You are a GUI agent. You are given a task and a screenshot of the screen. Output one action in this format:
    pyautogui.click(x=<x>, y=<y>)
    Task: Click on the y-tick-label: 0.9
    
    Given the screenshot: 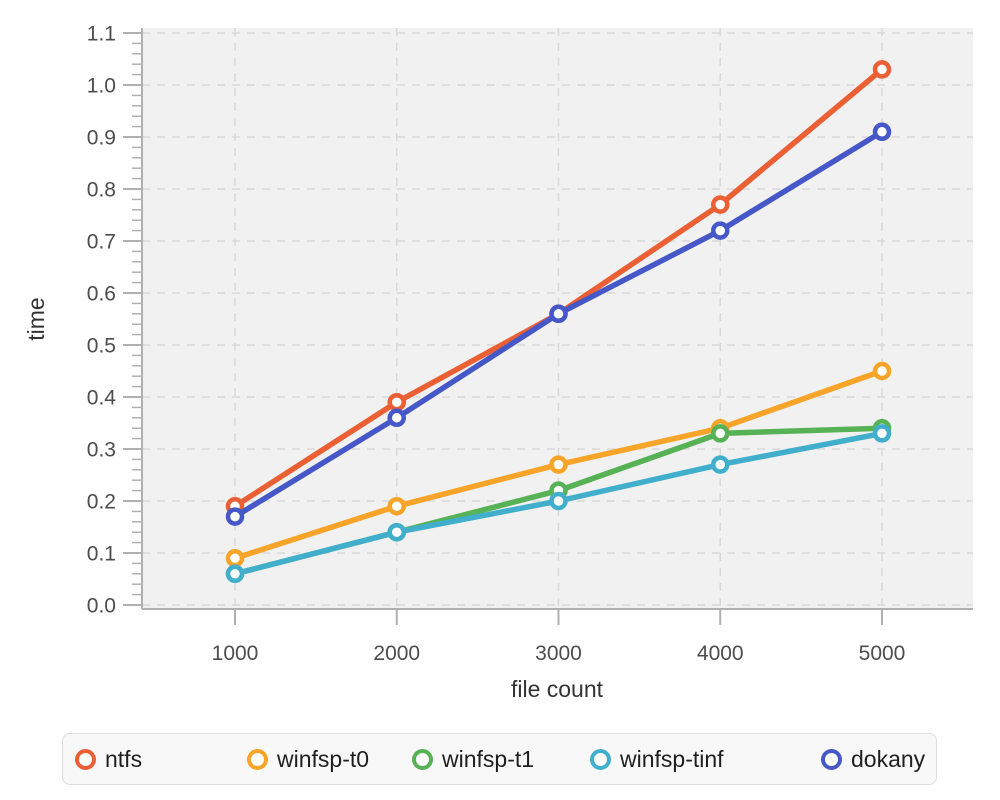 What is the action you would take?
    pyautogui.click(x=101, y=138)
    